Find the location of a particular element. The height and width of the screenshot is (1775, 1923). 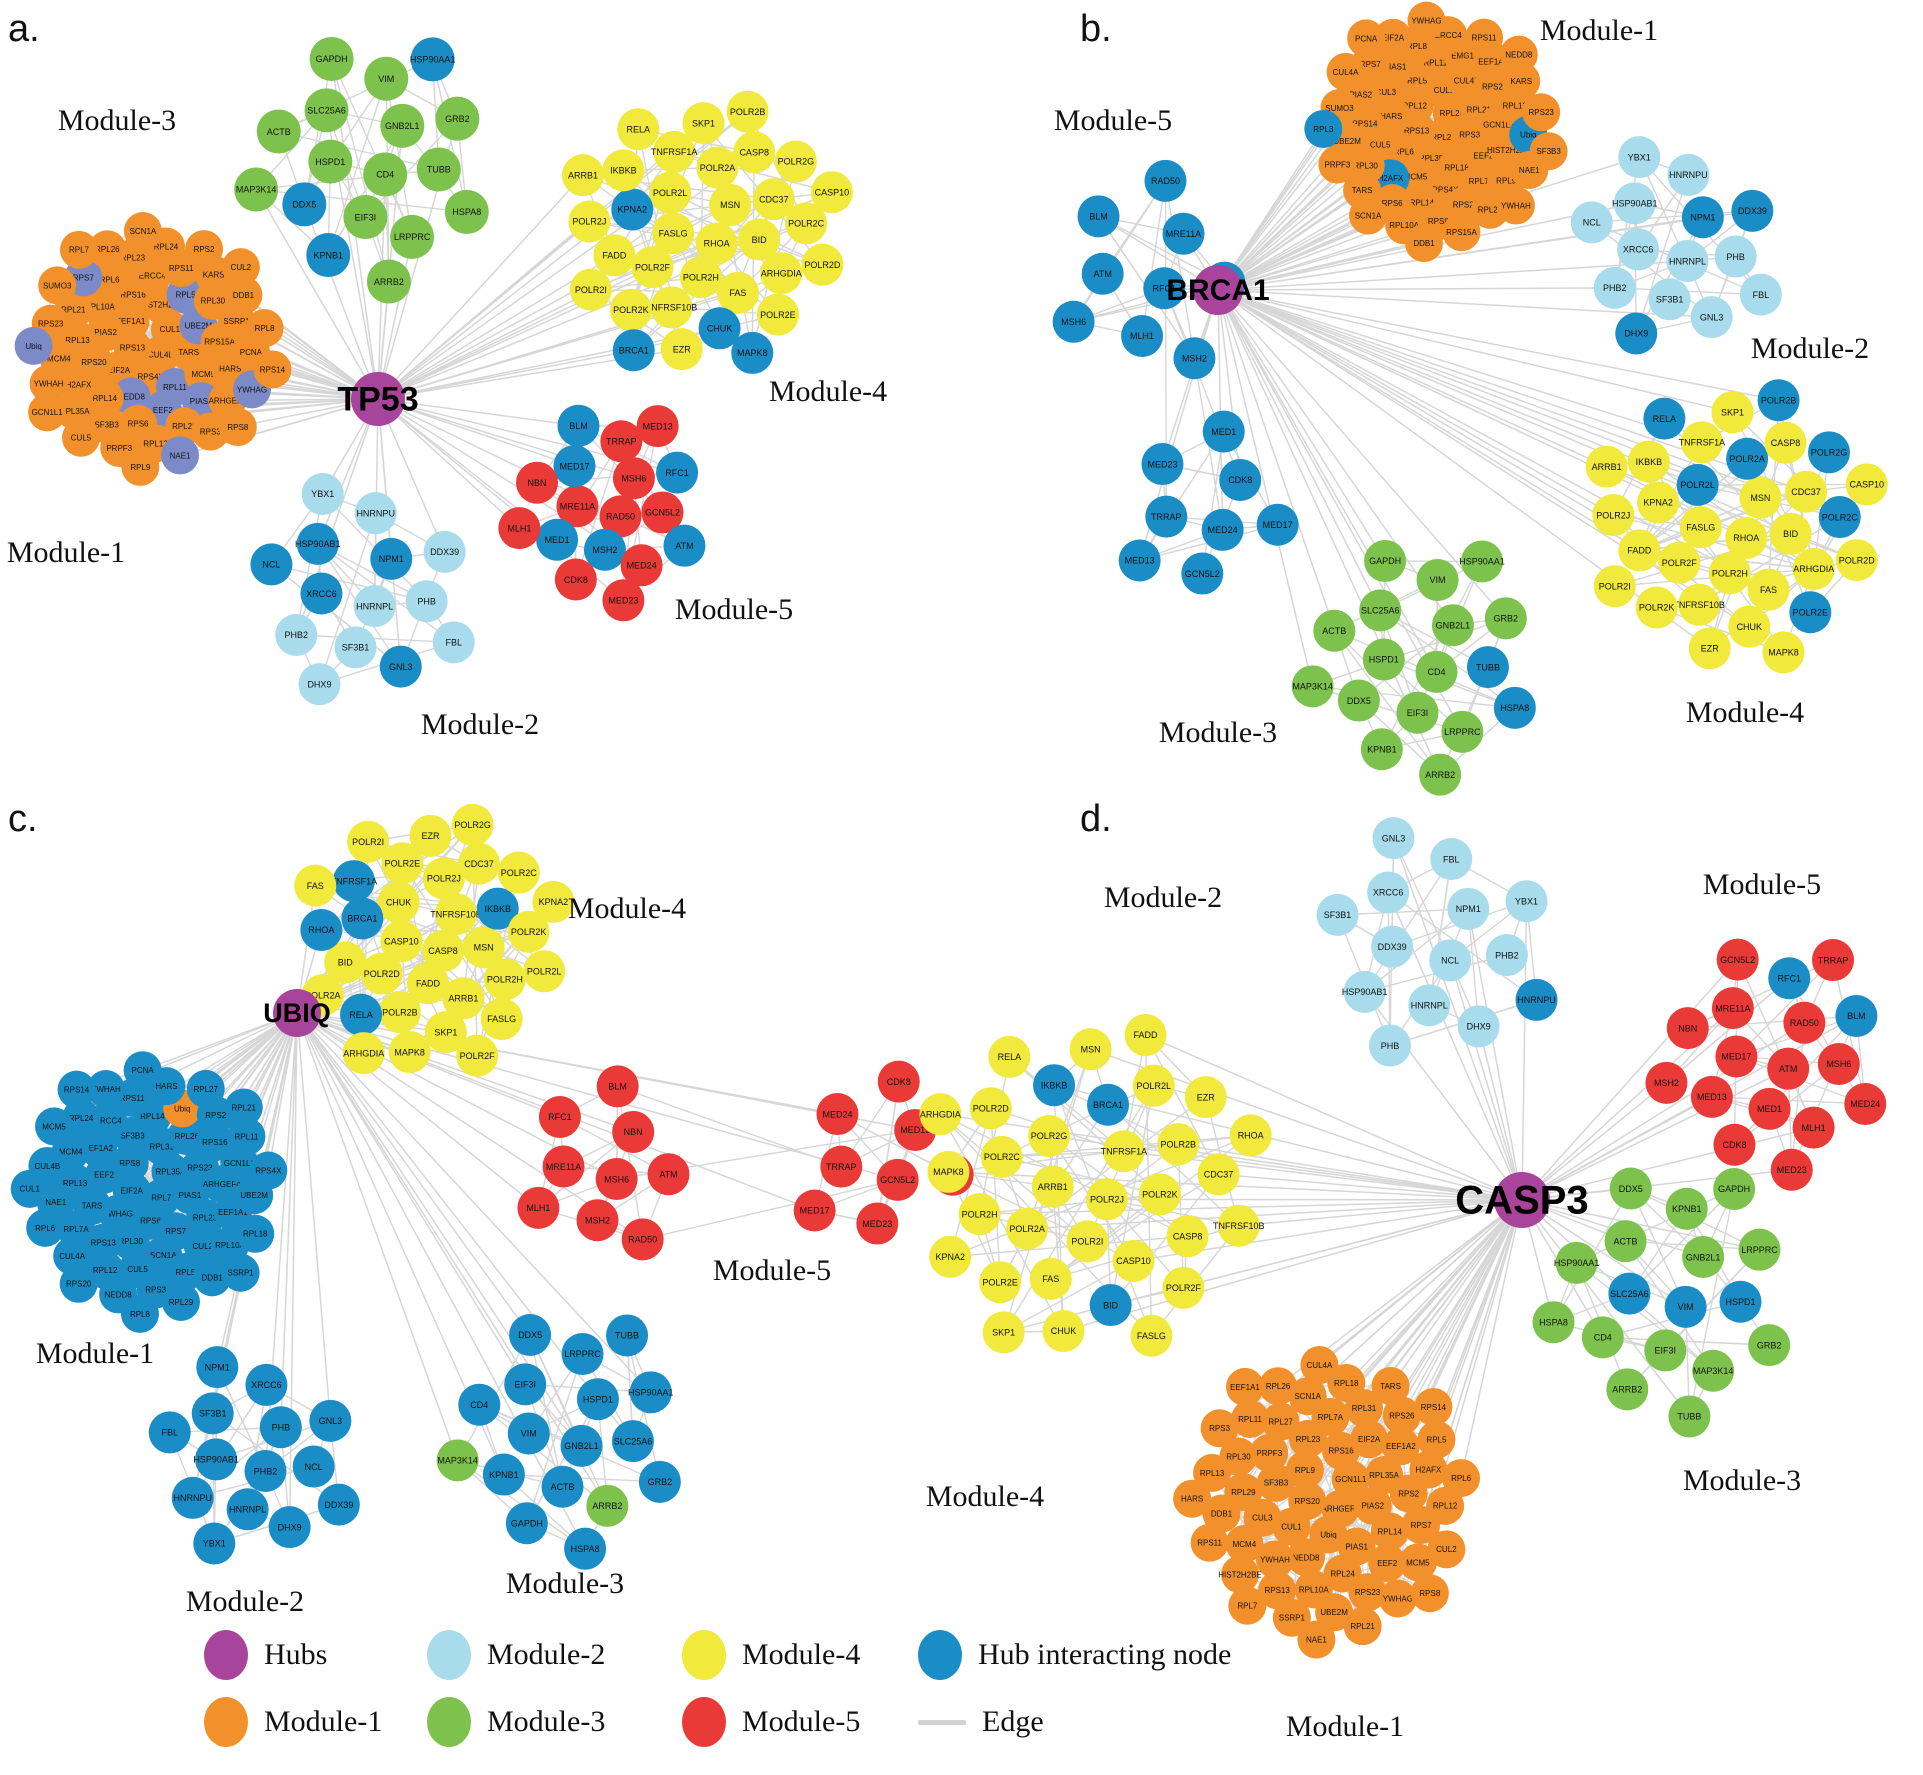

node-POLR2J: POLR2J is located at coordinates (1106, 1199).